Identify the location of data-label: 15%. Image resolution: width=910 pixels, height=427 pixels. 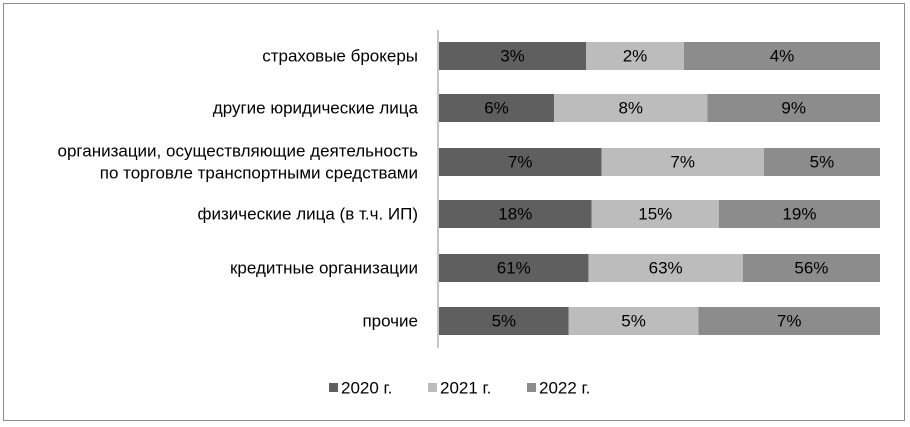
(655, 214).